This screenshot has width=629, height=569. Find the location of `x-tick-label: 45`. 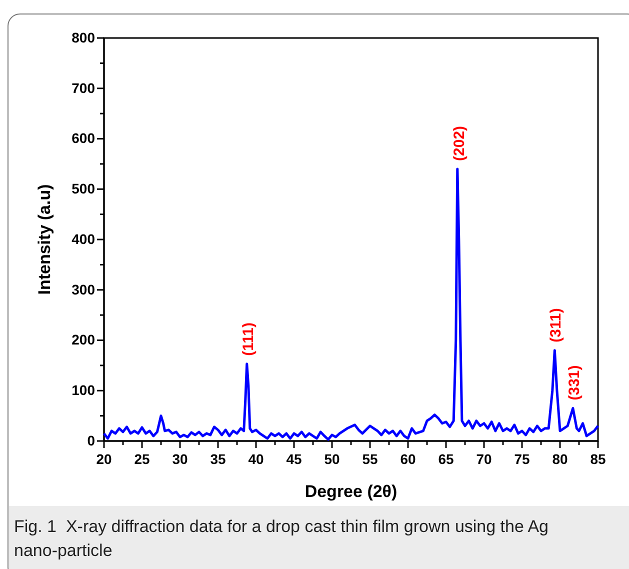

x-tick-label: 45 is located at coordinates (294, 459).